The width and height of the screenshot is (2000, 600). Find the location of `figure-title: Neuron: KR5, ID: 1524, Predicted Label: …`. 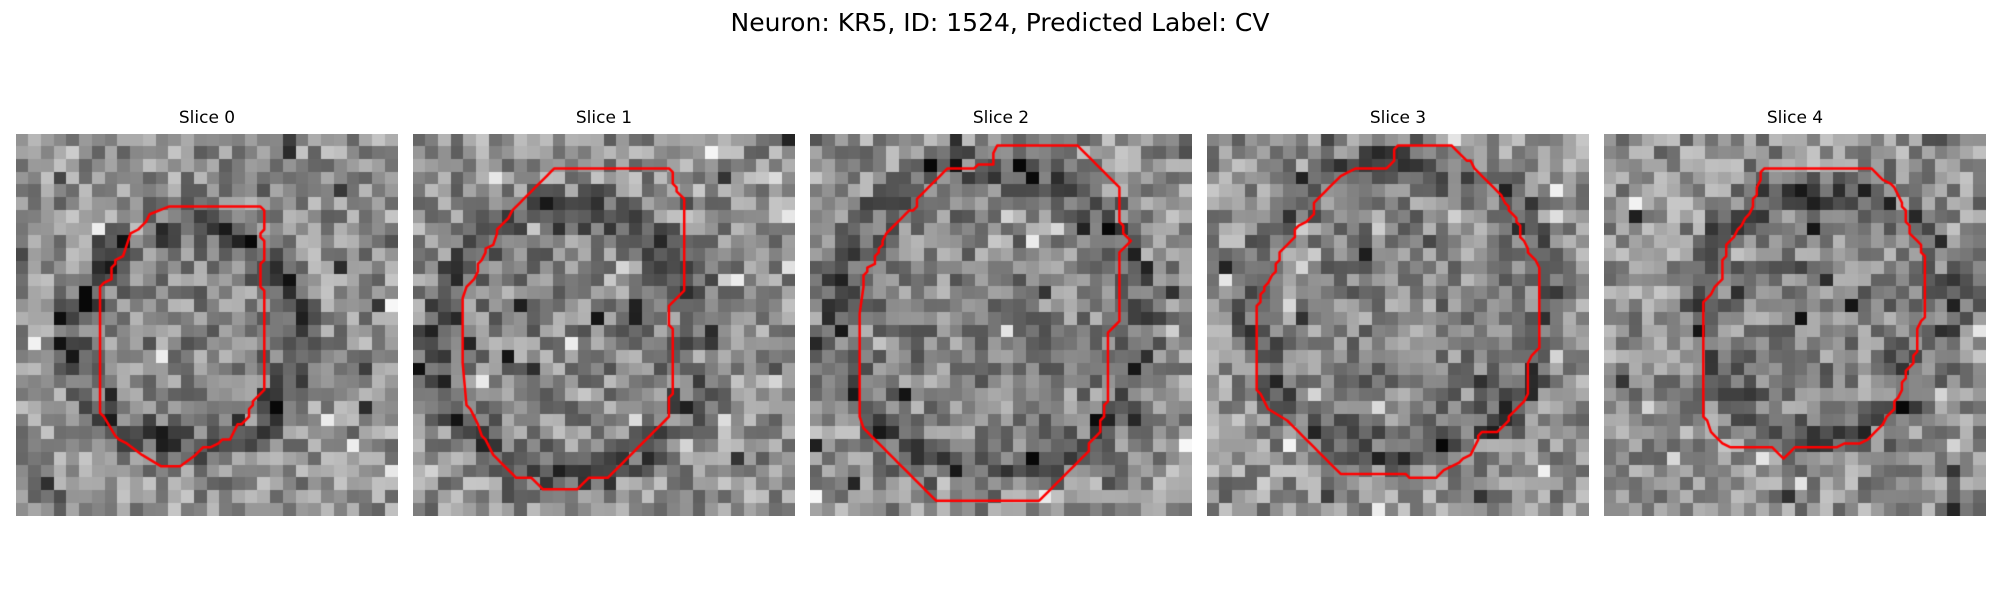

figure-title: Neuron: KR5, ID: 1524, Predicted Label: … is located at coordinates (1000, 23).